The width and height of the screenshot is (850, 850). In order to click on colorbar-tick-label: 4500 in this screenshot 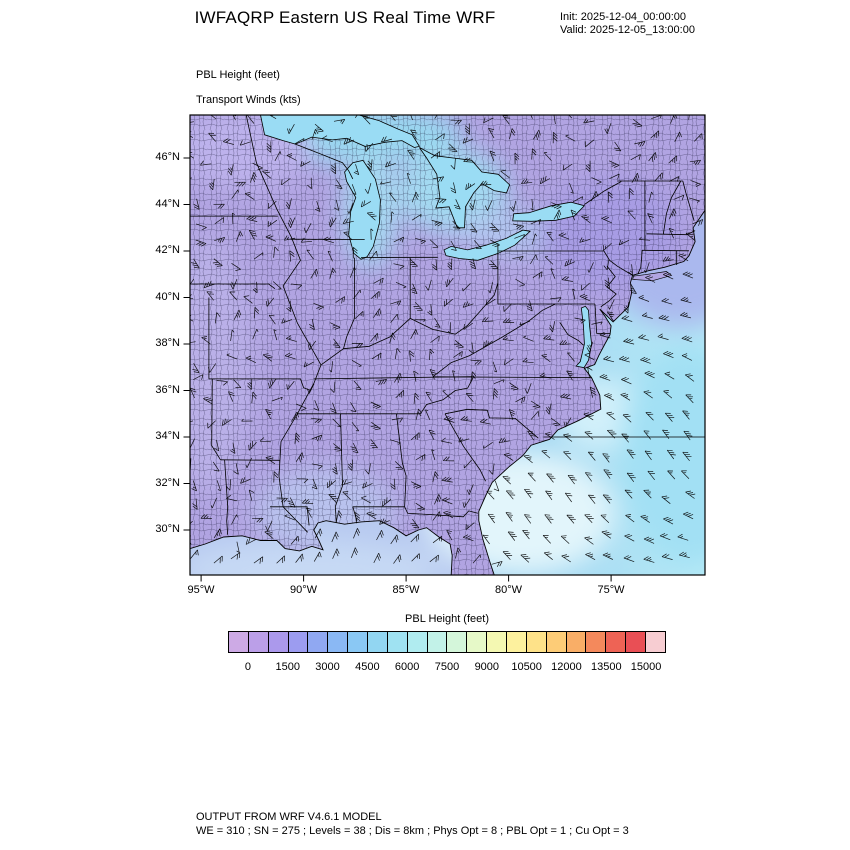, I will do `click(367, 667)`.